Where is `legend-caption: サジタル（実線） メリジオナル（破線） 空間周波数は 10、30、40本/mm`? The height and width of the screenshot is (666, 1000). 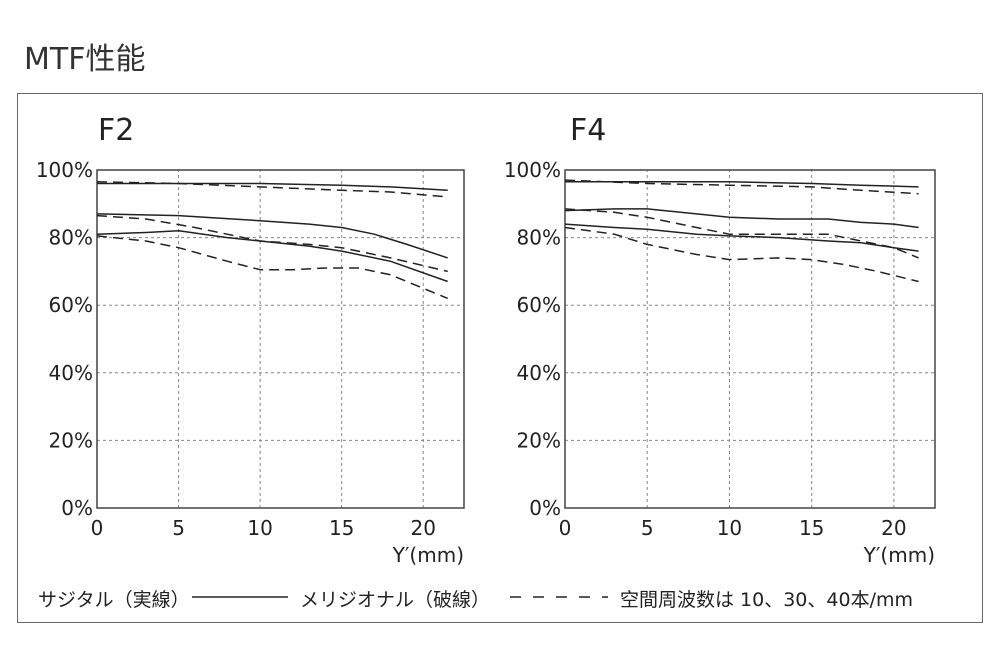 legend-caption: サジタル（実線） メリジオナル（破線） 空間周波数は 10、30、40本/mm is located at coordinates (503, 600).